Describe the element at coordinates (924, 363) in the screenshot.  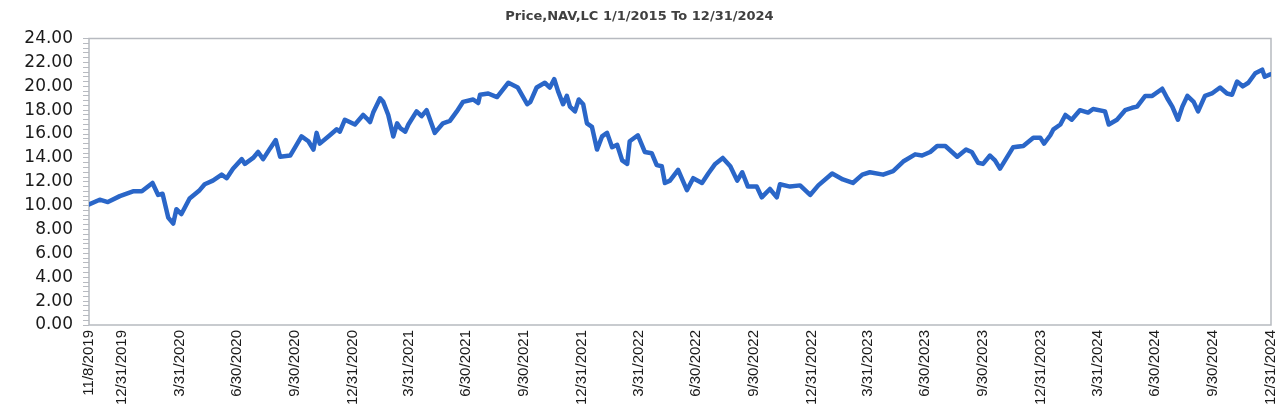
I see `x-tick-label: 6/30/2023` at that location.